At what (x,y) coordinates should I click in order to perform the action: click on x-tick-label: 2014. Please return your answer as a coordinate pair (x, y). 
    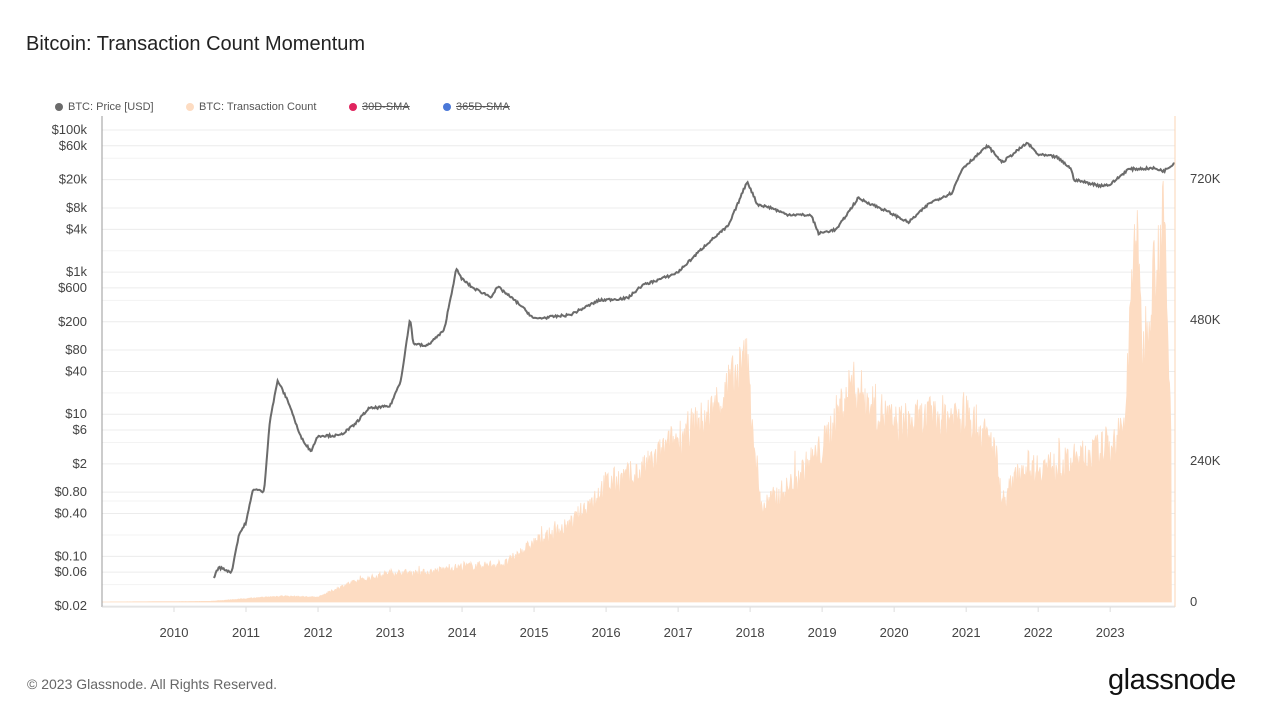
    Looking at the image, I should click on (462, 632).